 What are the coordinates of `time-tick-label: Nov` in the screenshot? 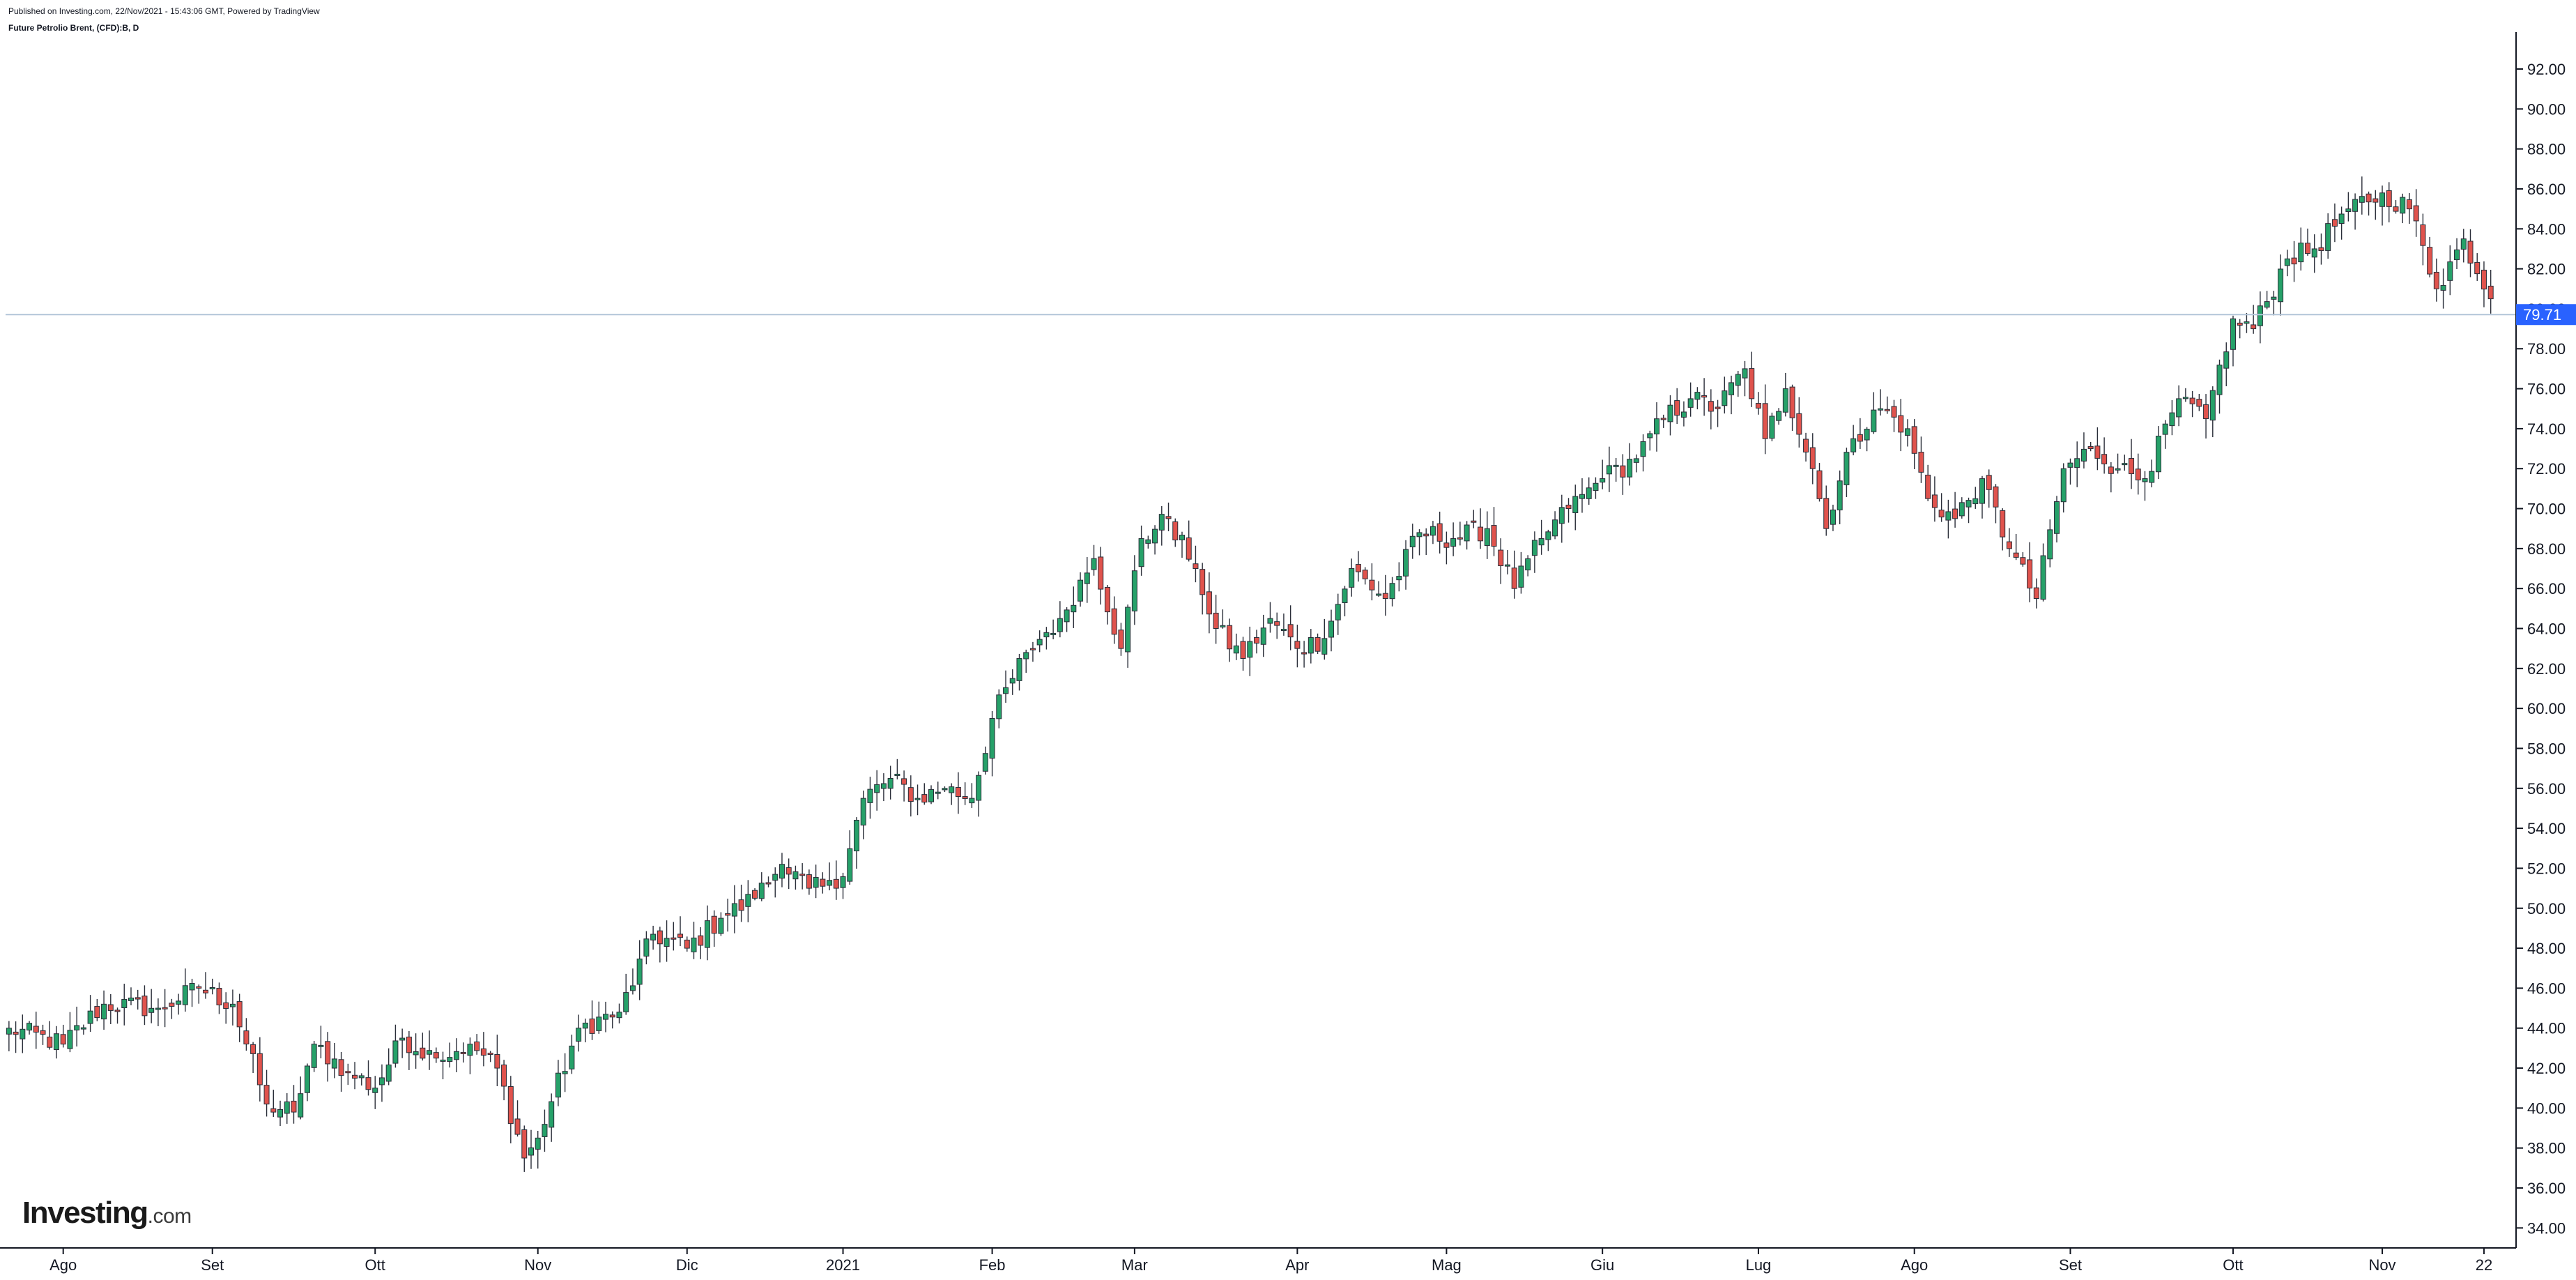 It's located at (2381, 1265).